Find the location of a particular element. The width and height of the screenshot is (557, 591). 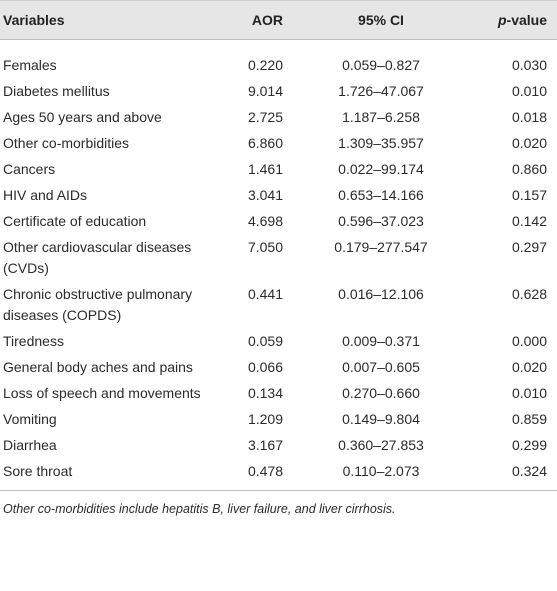

aor-cell: 4.698 is located at coordinates (265, 221).